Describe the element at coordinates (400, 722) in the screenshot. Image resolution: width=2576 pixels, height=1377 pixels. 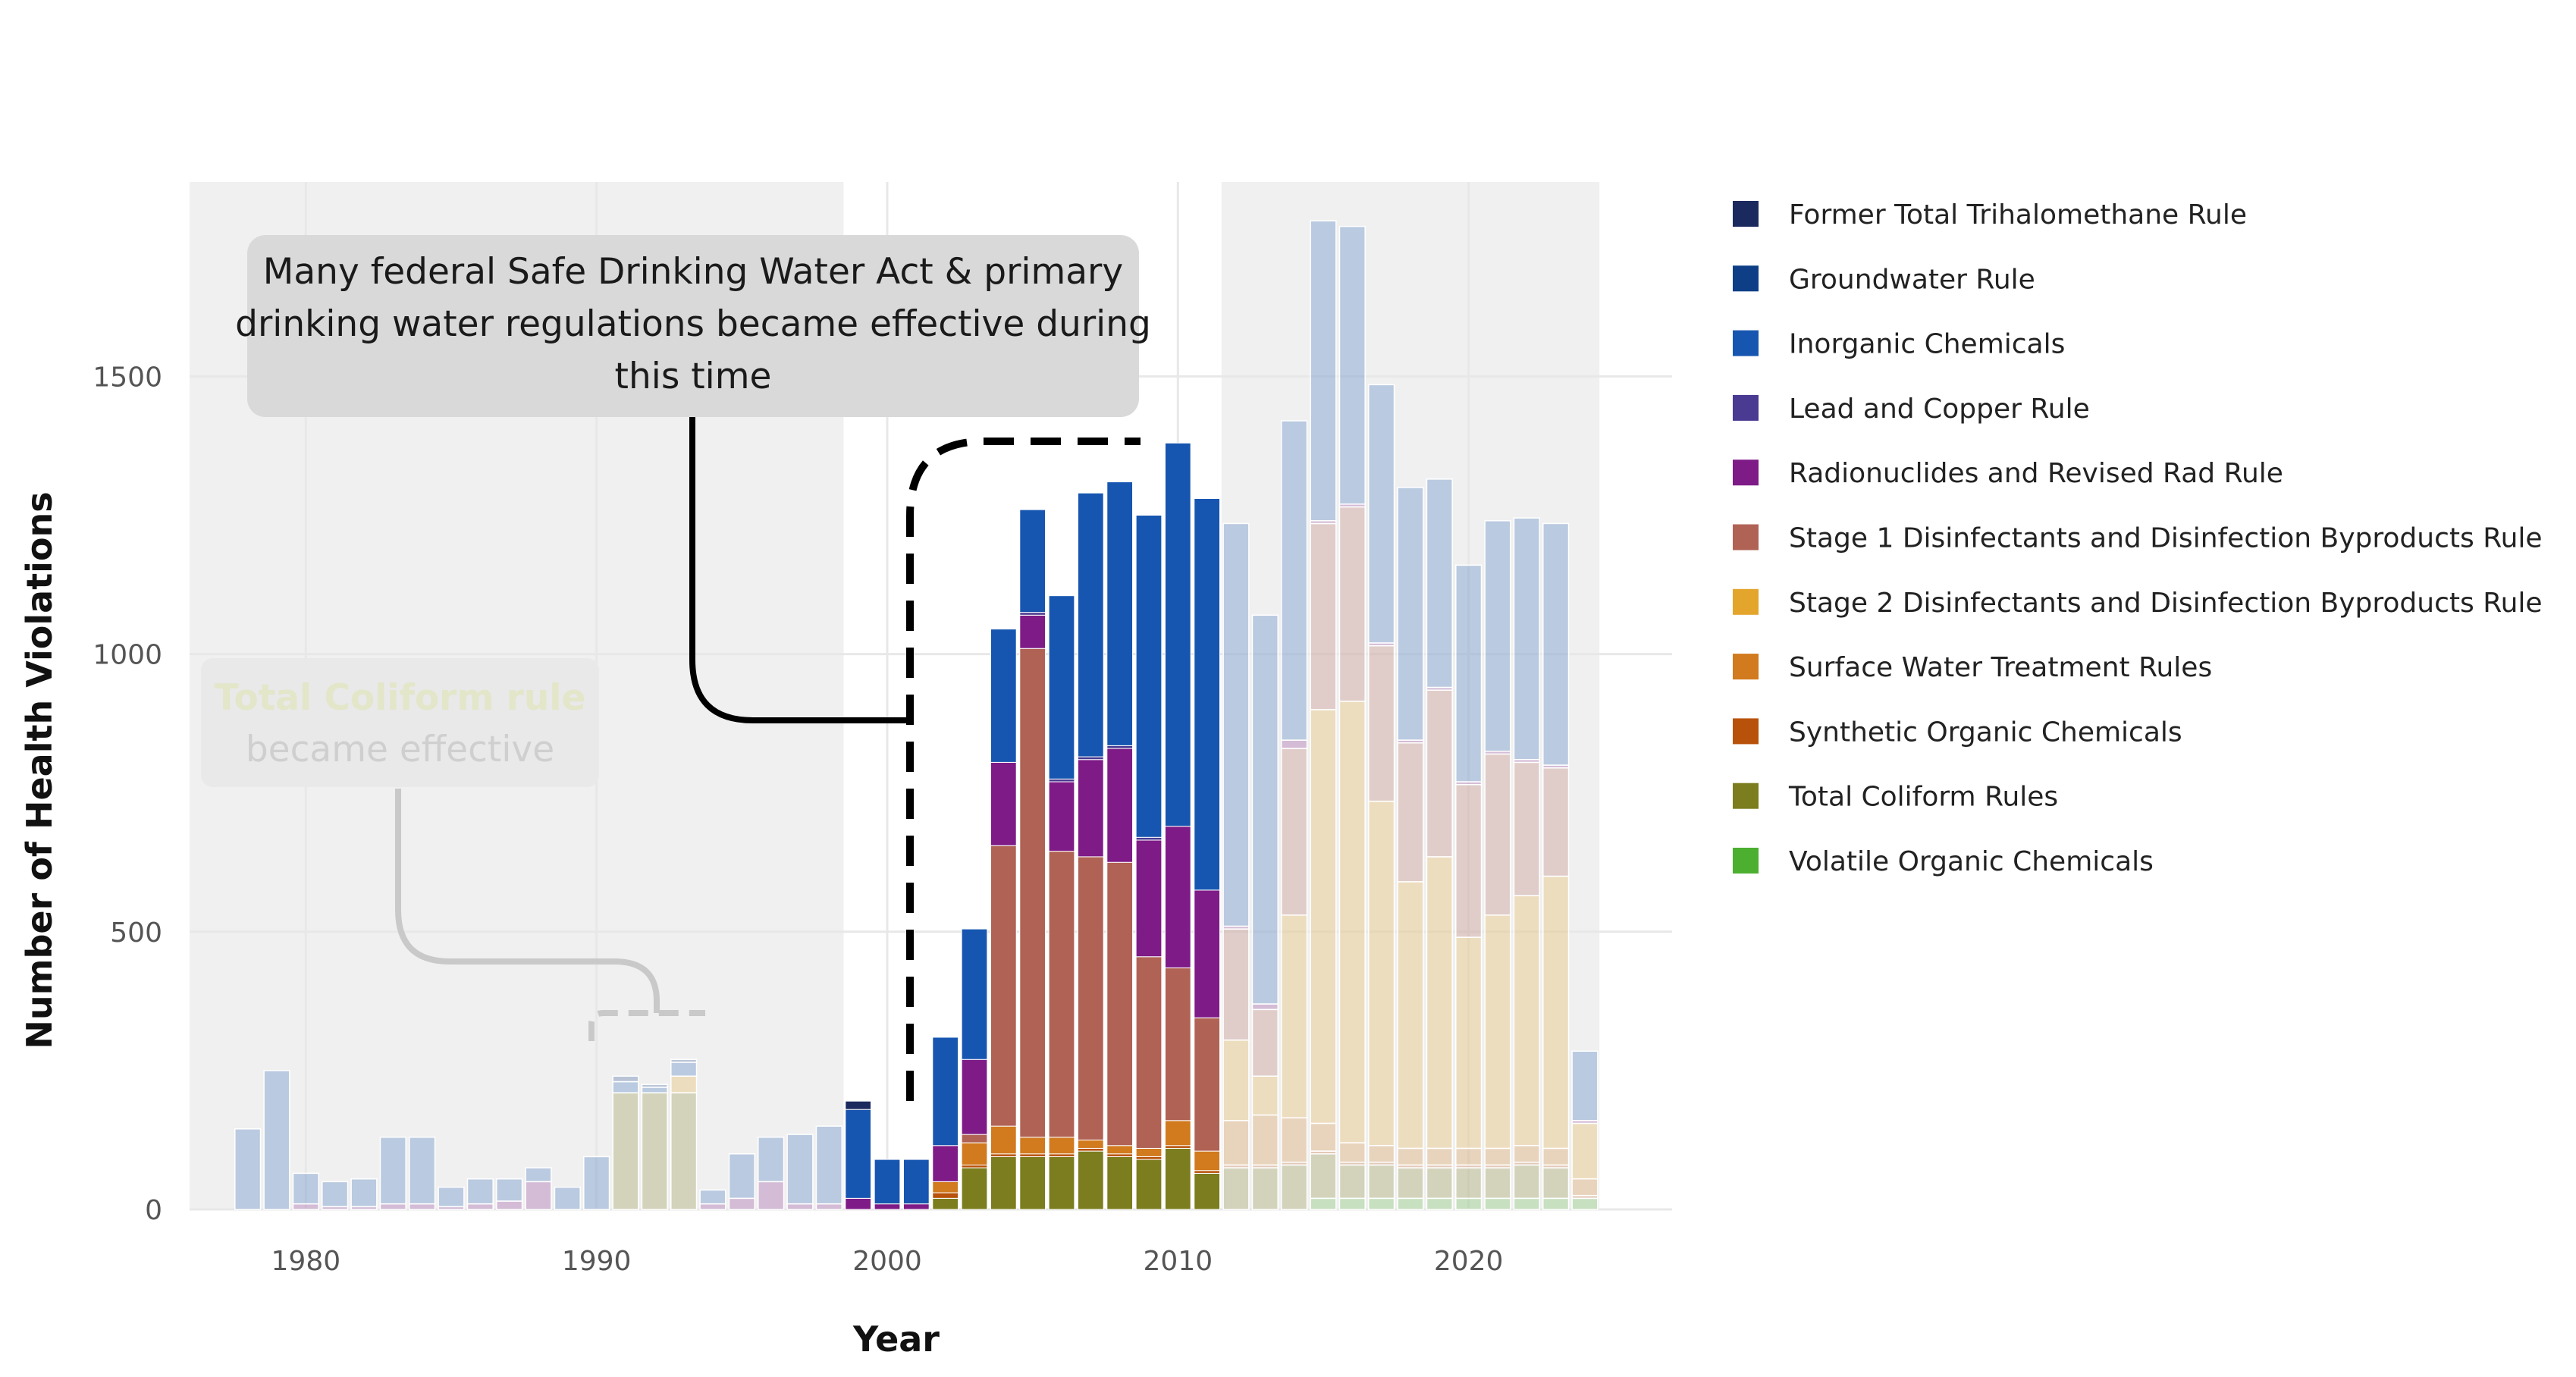
I see `tcr-annotation-box` at that location.